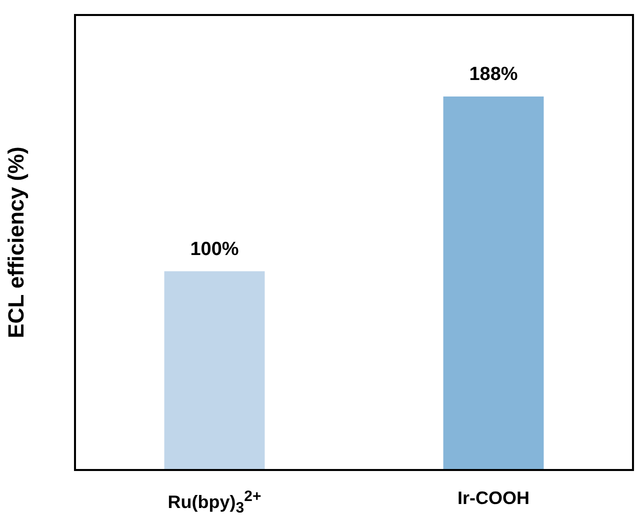 This screenshot has width=635, height=525. I want to click on y-axis-title: ECL efficiency (%), so click(15, 242).